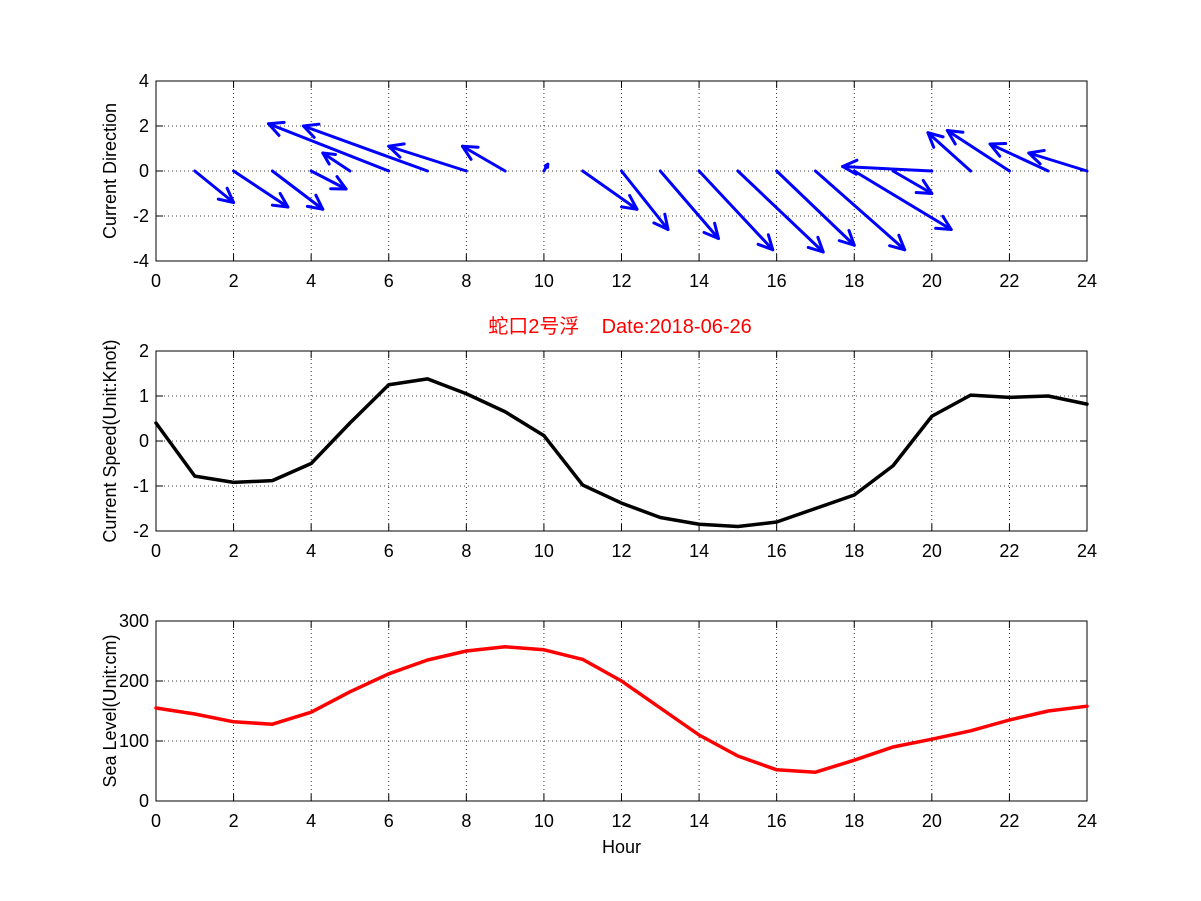 The height and width of the screenshot is (901, 1201). I want to click on current-direction-x-tick-label: 0, so click(156, 281).